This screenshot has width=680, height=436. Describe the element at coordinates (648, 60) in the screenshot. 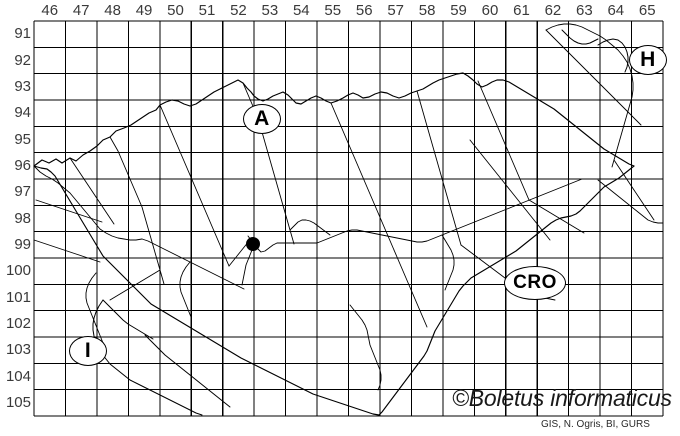

I see `country-code-badge-h: H` at that location.